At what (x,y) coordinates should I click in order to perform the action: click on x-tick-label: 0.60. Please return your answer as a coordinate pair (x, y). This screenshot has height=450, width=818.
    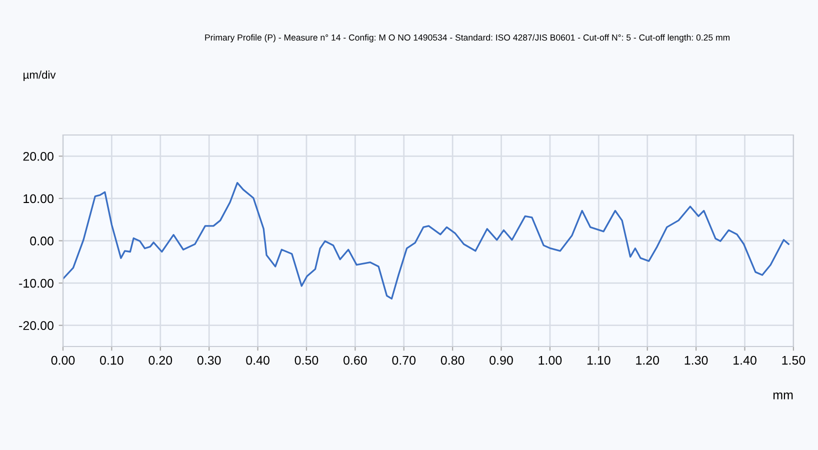
    Looking at the image, I should click on (355, 360).